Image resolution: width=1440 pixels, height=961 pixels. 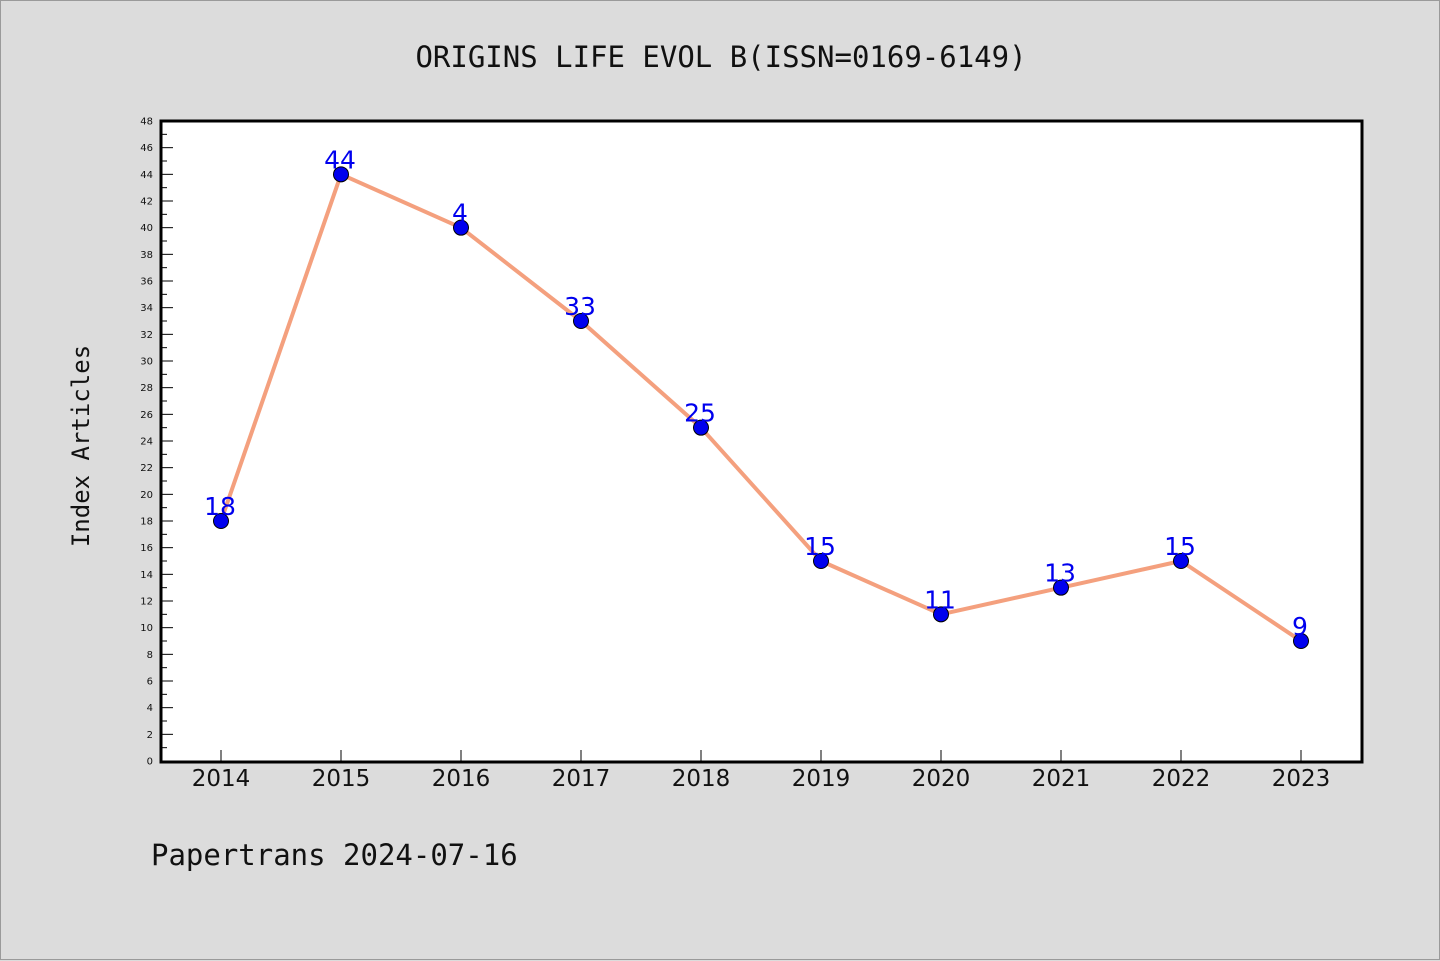 What do you see at coordinates (150, 735) in the screenshot?
I see `y-tick-label: 2` at bounding box center [150, 735].